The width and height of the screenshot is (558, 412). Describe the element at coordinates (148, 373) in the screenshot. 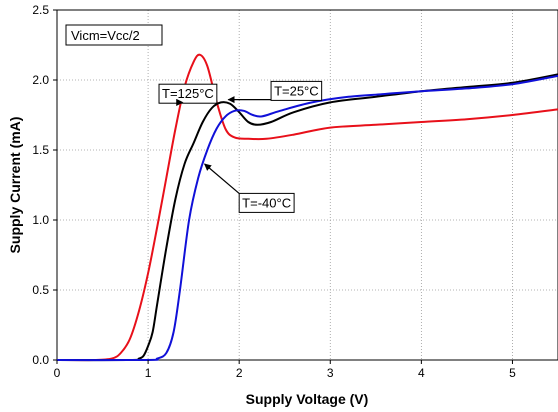

I see `x-tick-label: 1` at that location.